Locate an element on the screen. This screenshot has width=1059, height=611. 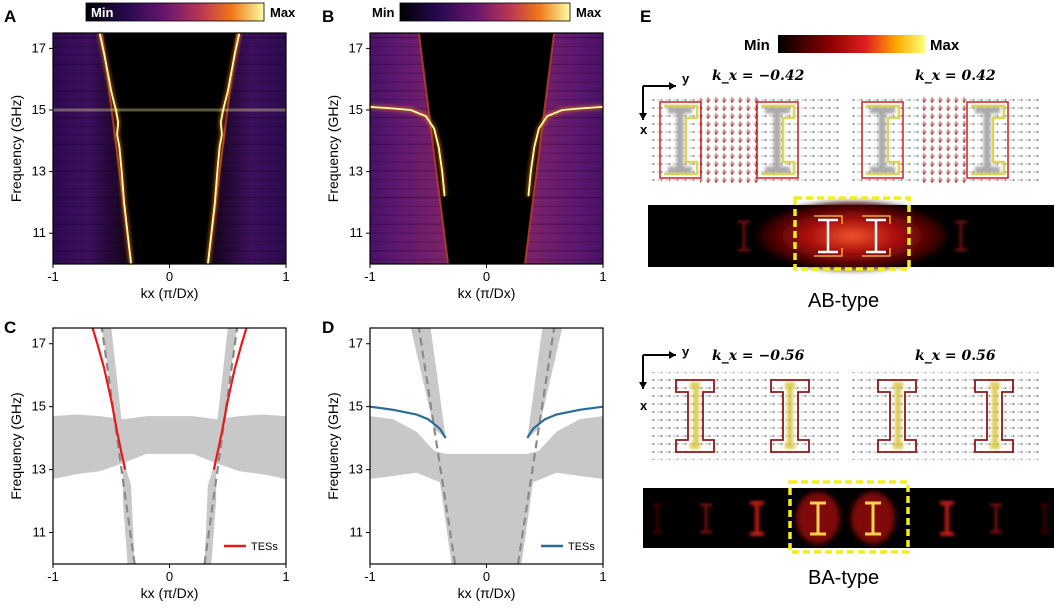
x-tick-label-C: 1 is located at coordinates (285, 576).